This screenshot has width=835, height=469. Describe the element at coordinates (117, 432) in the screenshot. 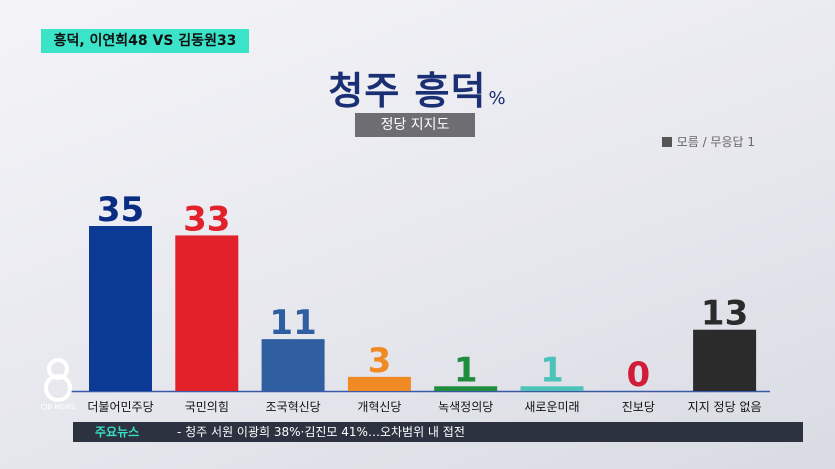

I see `ticker-label: 주요뉴스` at that location.